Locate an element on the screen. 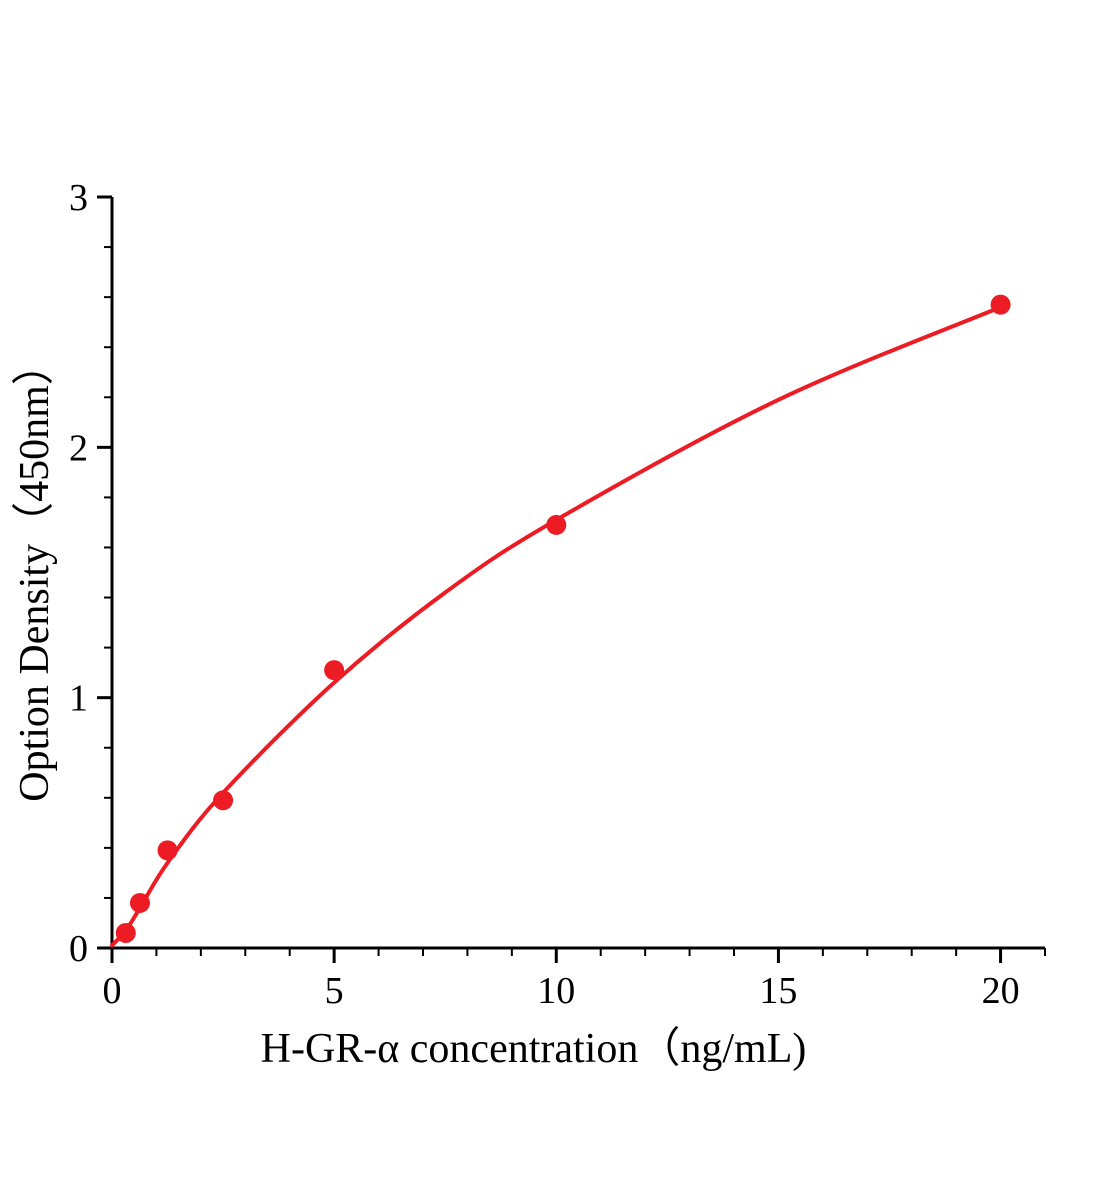 This screenshot has width=1104, height=1200. x-tick-label: 20 is located at coordinates (1001, 991).